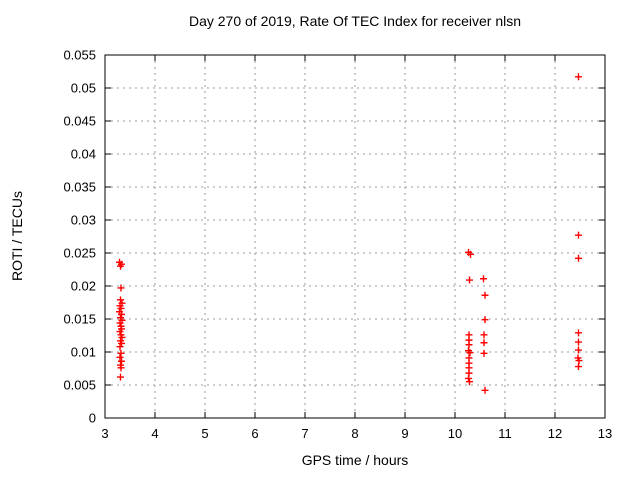 This screenshot has height=480, width=640. Describe the element at coordinates (555, 433) in the screenshot. I see `x-tick-label: 12` at that location.